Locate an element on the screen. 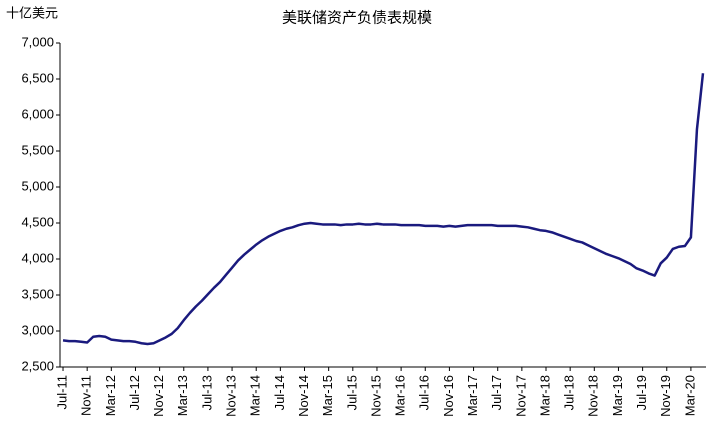 This screenshot has height=436, width=714. y-axis-label: 十亿美元 is located at coordinates (32, 14).